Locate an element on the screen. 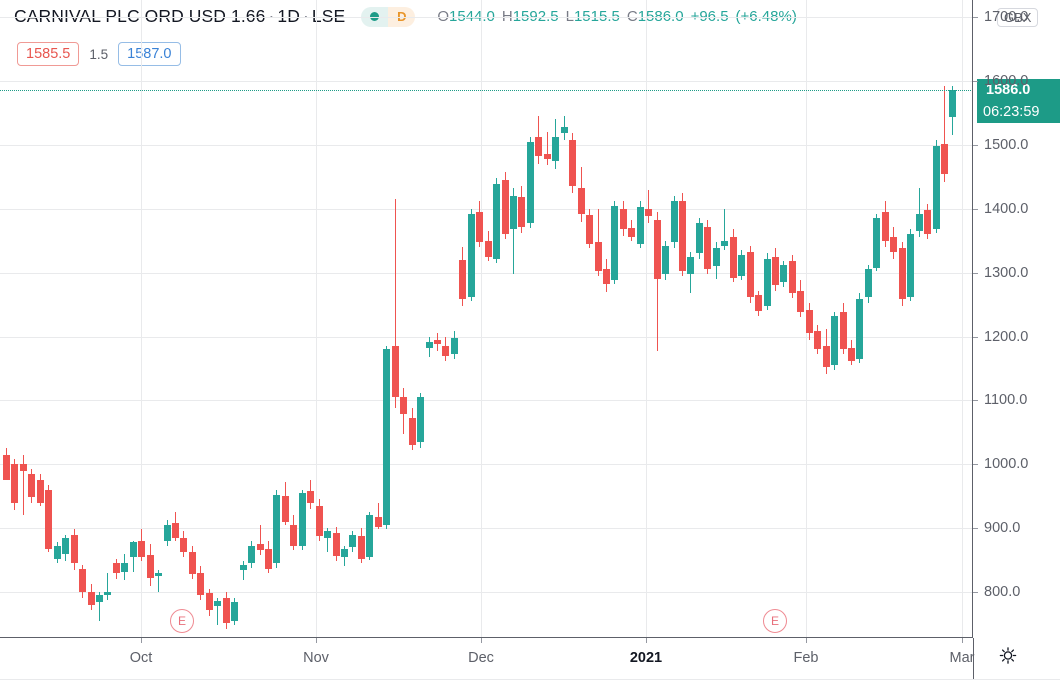 Image resolution: width=1060 pixels, height=680 pixels. price-axis-label: 1100.0 is located at coordinates (1006, 400).